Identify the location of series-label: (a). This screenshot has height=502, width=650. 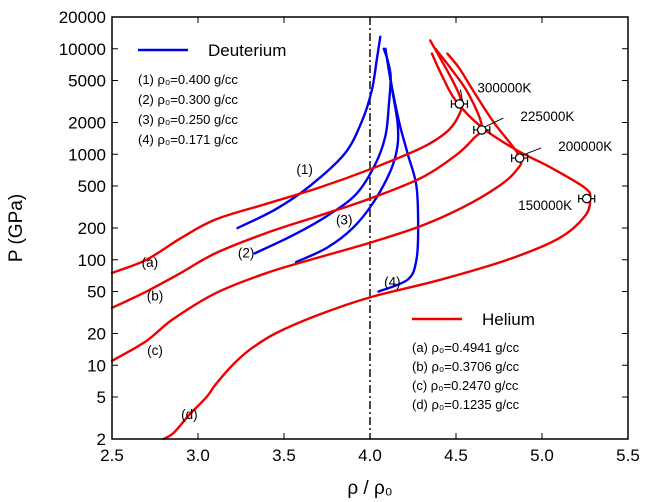
(150, 262).